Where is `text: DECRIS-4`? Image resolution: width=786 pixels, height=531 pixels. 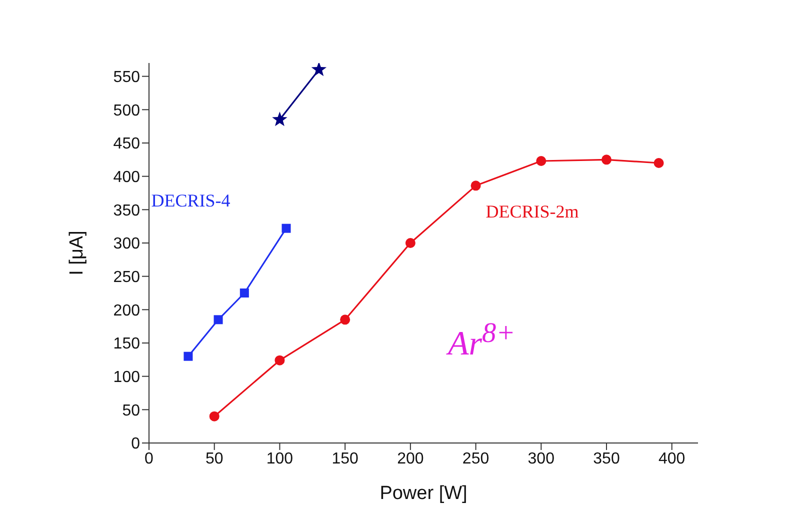 text: DECRIS-4 is located at coordinates (190, 200).